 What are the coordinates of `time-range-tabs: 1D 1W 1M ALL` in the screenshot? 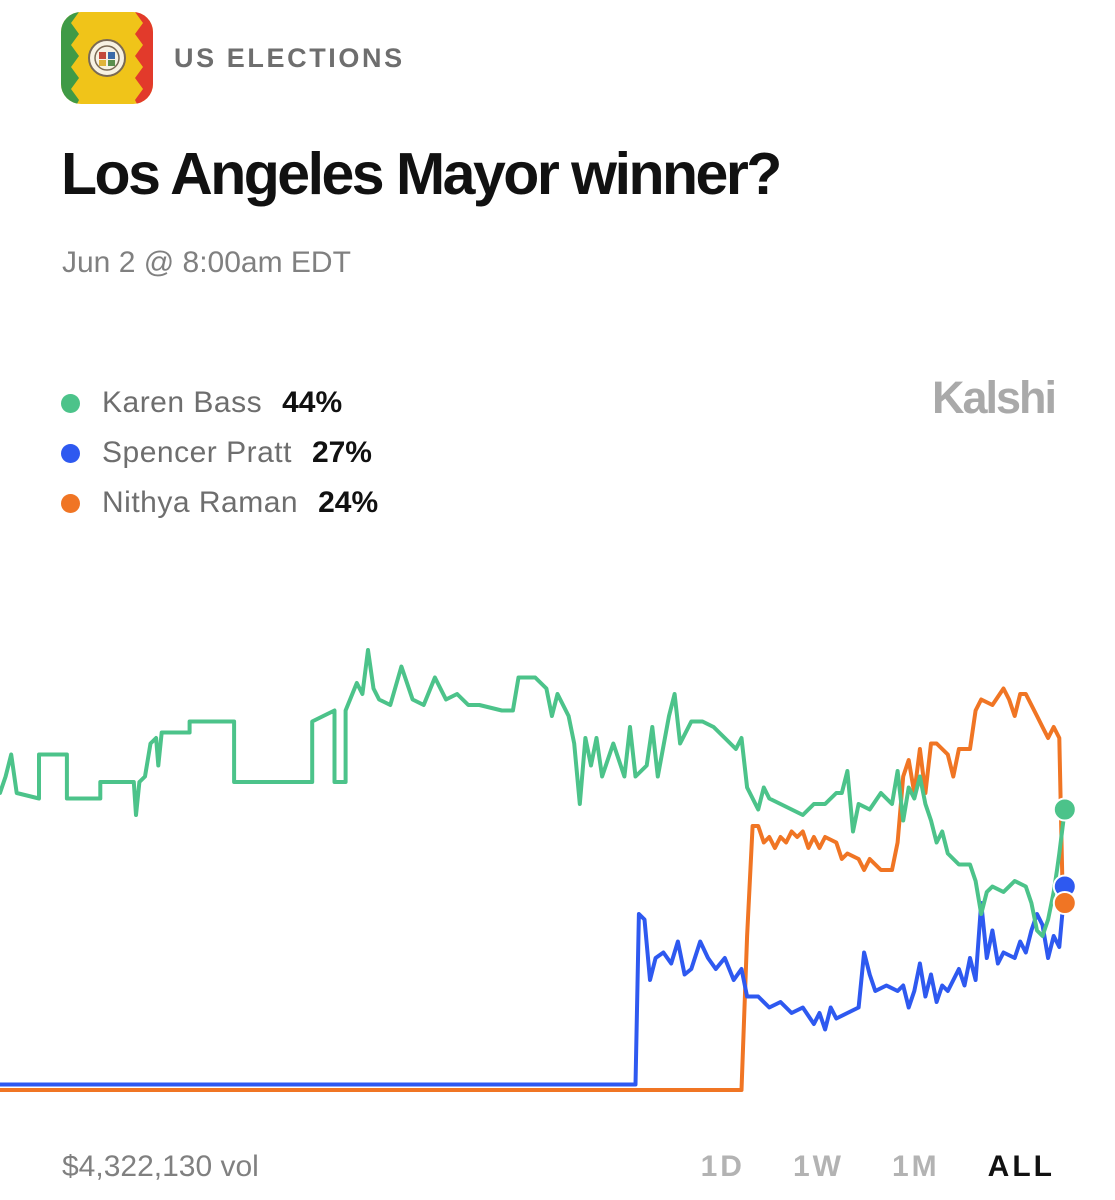 It's located at (854, 1167).